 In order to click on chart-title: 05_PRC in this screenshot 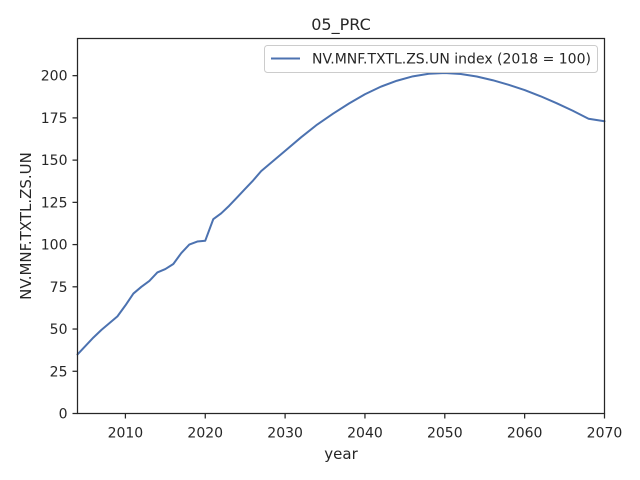, I will do `click(341, 25)`.